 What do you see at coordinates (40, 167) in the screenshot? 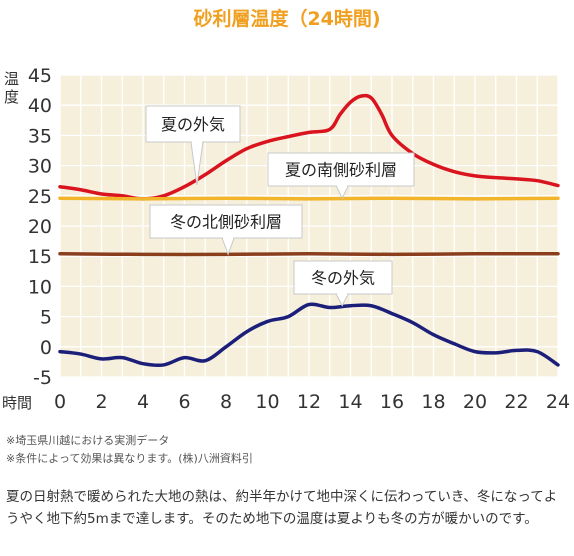
I see `y-tick-label: 30` at bounding box center [40, 167].